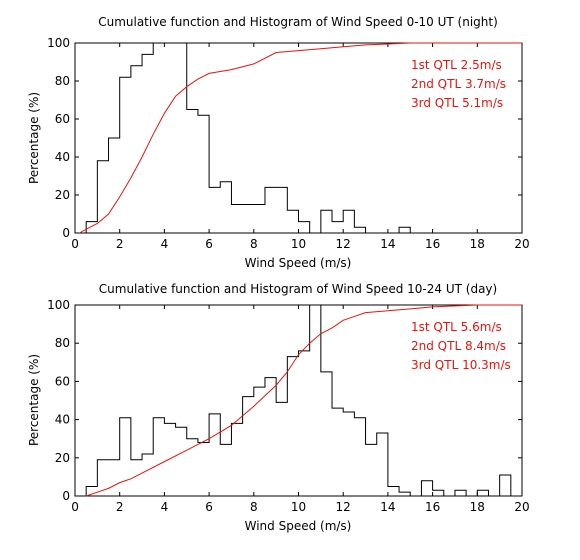 The height and width of the screenshot is (560, 580). Describe the element at coordinates (456, 65) in the screenshot. I see `quantile-annotation: 1st QTL 2.5m/s` at that location.